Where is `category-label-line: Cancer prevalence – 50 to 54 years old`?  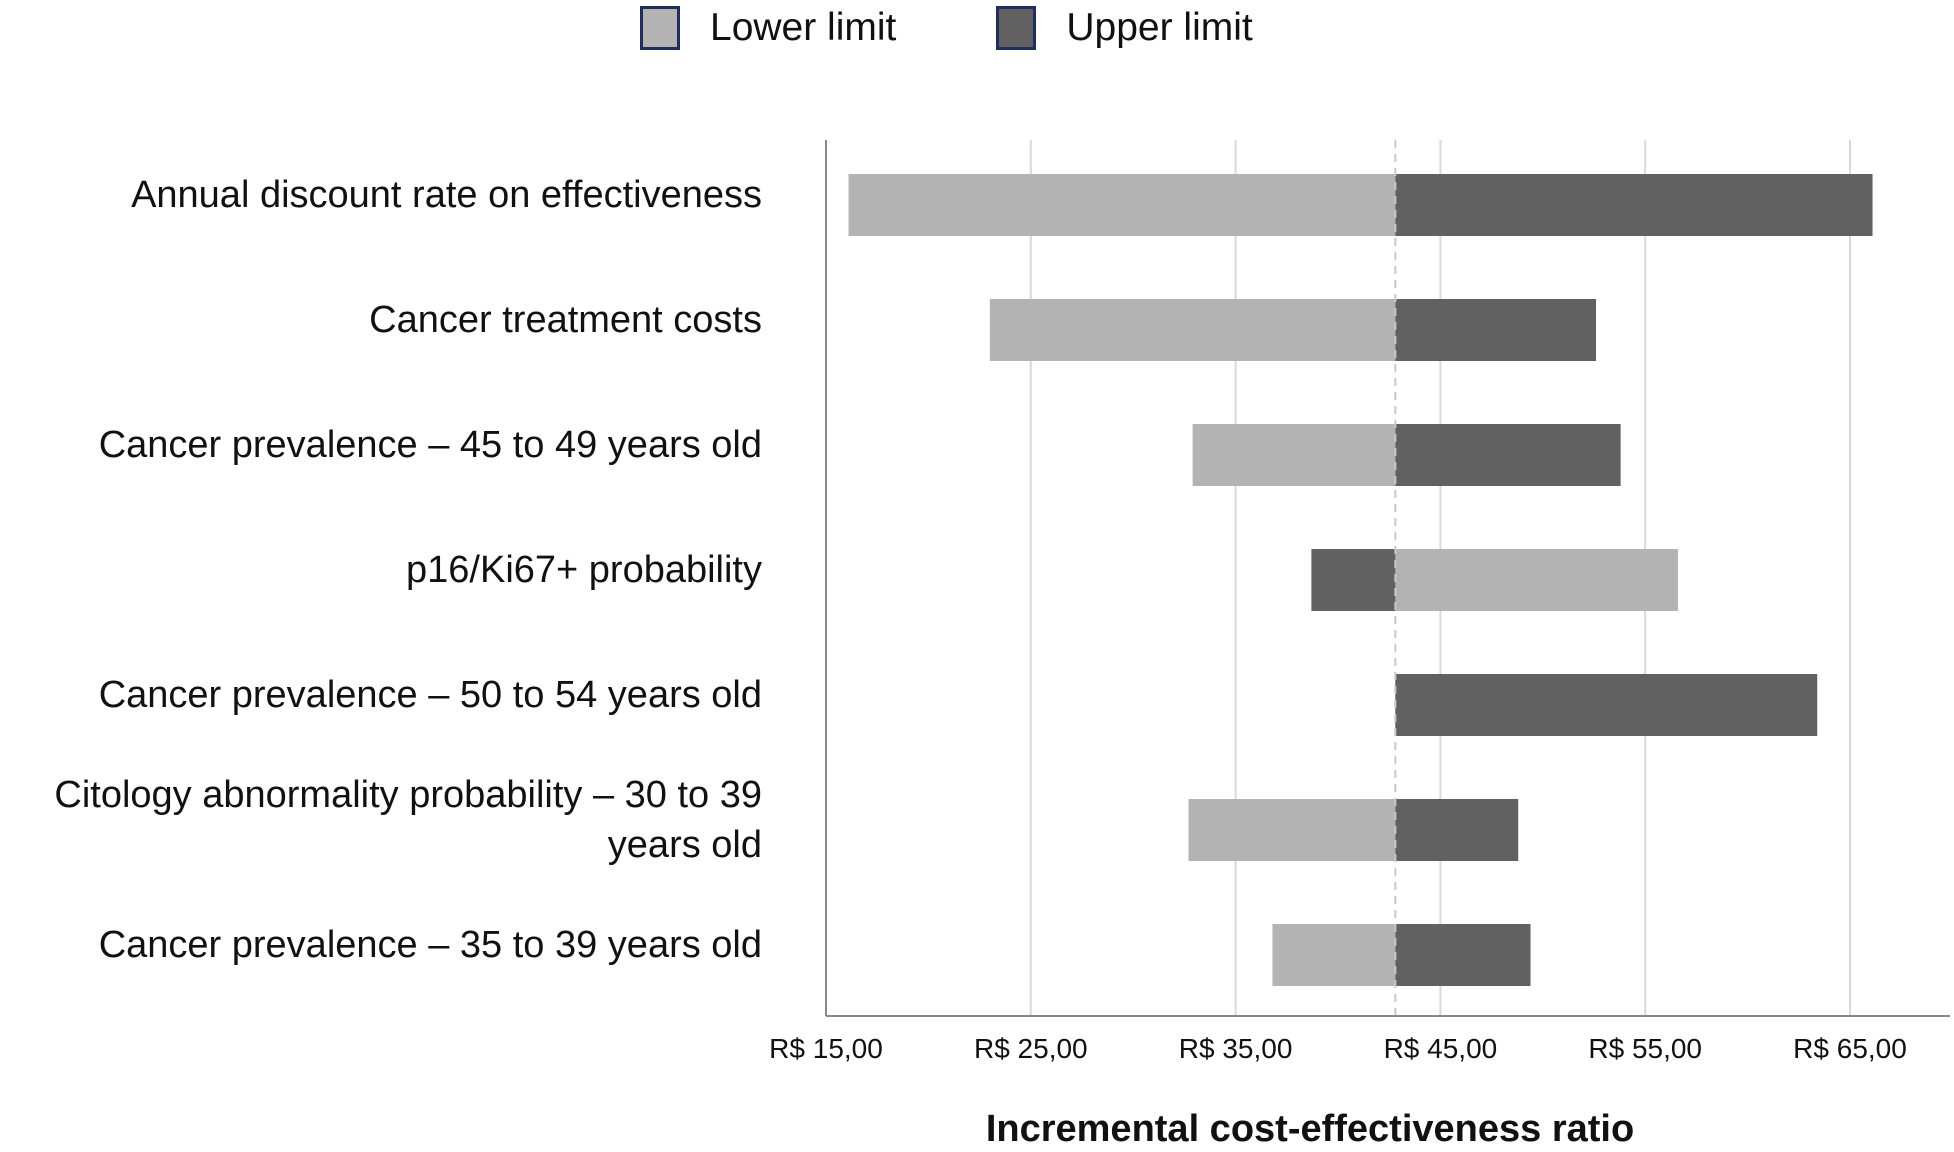 category-label-line: Cancer prevalence – 50 to 54 years old is located at coordinates (430, 695).